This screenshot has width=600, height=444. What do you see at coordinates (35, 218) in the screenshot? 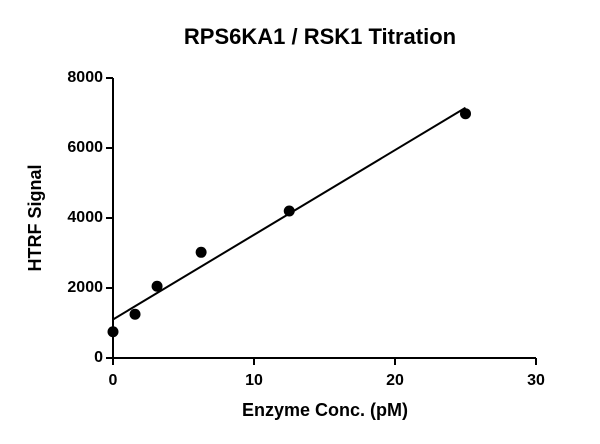
I see `y-axis-label: HTRF Signal` at bounding box center [35, 218].